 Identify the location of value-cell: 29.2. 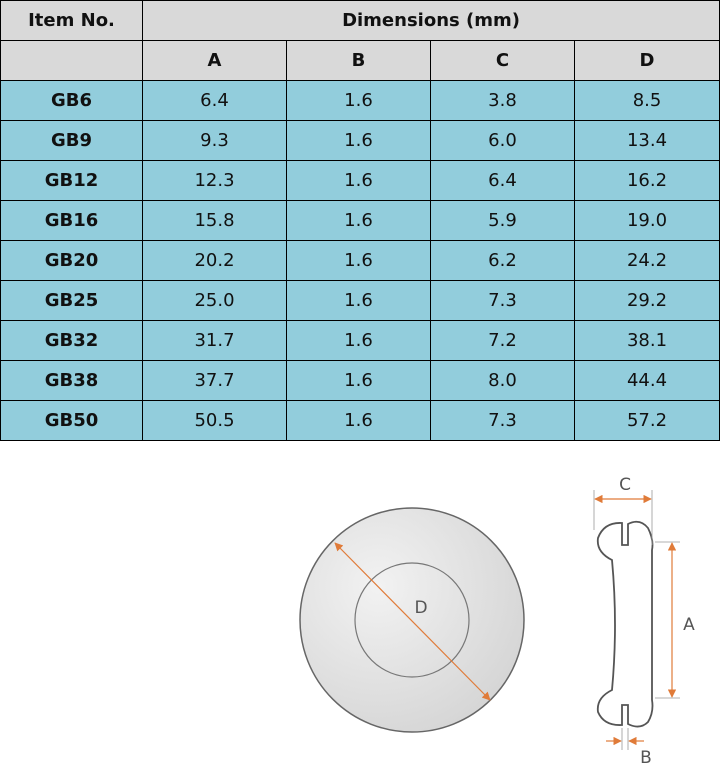
(647, 300).